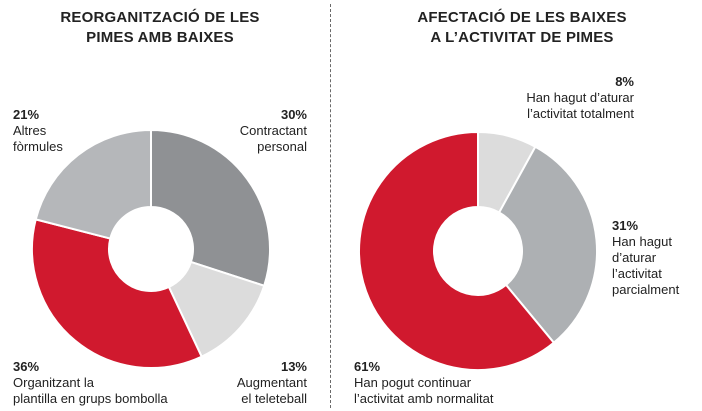  What do you see at coordinates (53, 382) in the screenshot?
I see `chart-1-text-bombolla-1: Organitzant la` at bounding box center [53, 382].